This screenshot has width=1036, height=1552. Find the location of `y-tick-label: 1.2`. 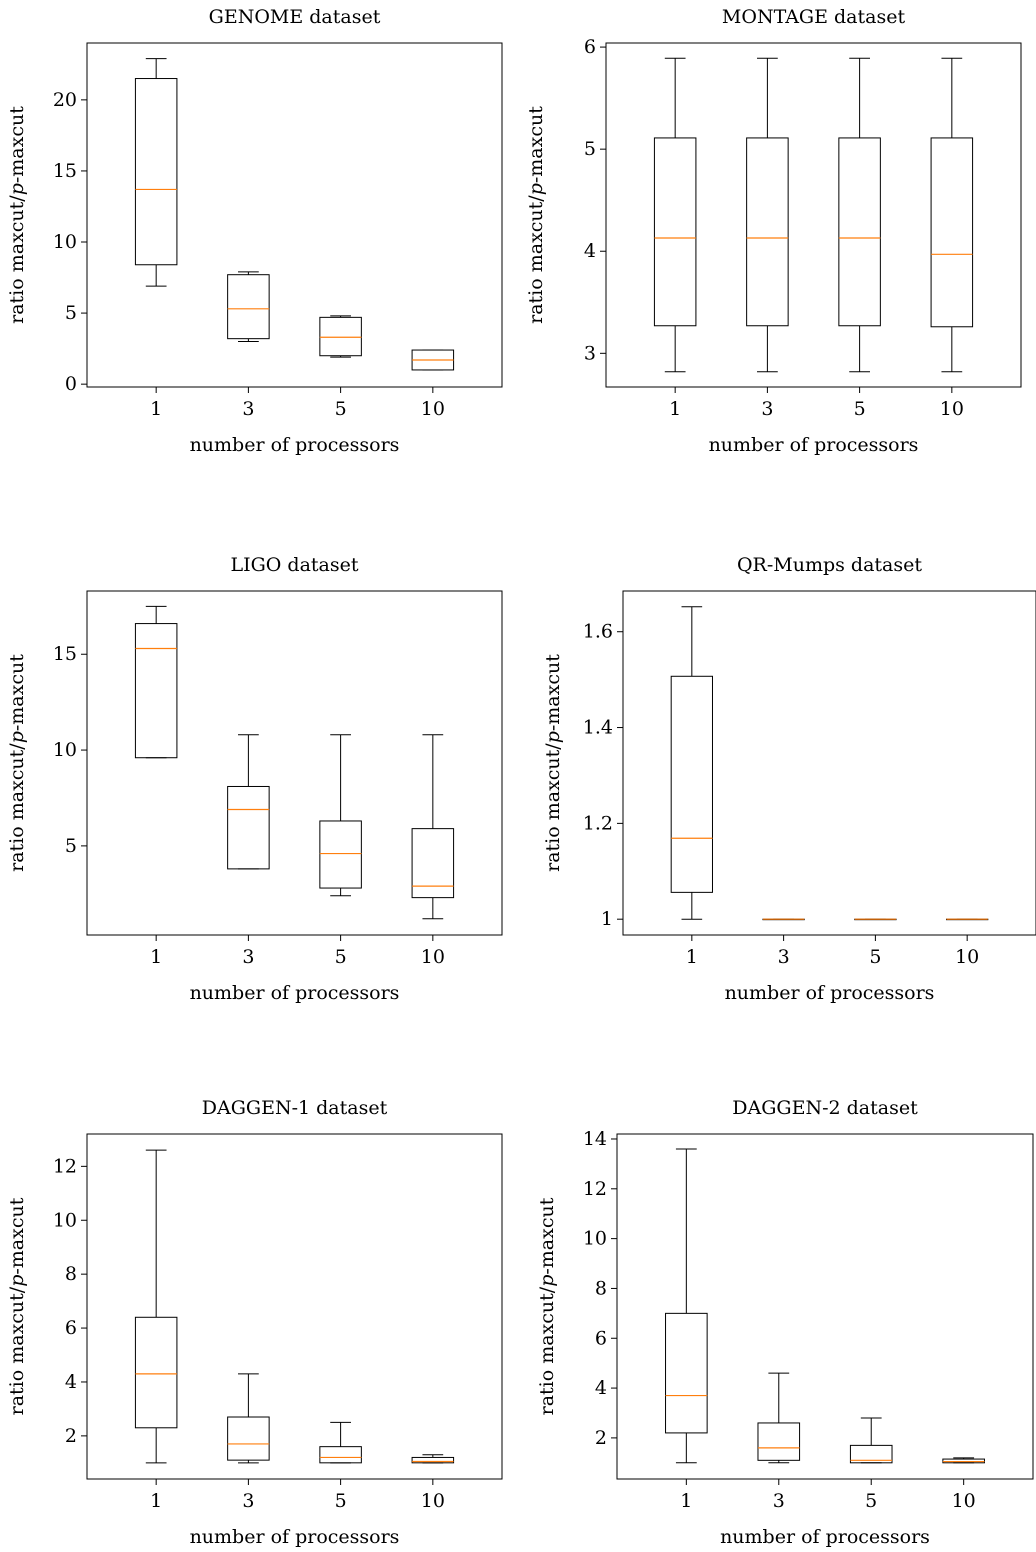

y-tick-label: 1.2 is located at coordinates (598, 823).